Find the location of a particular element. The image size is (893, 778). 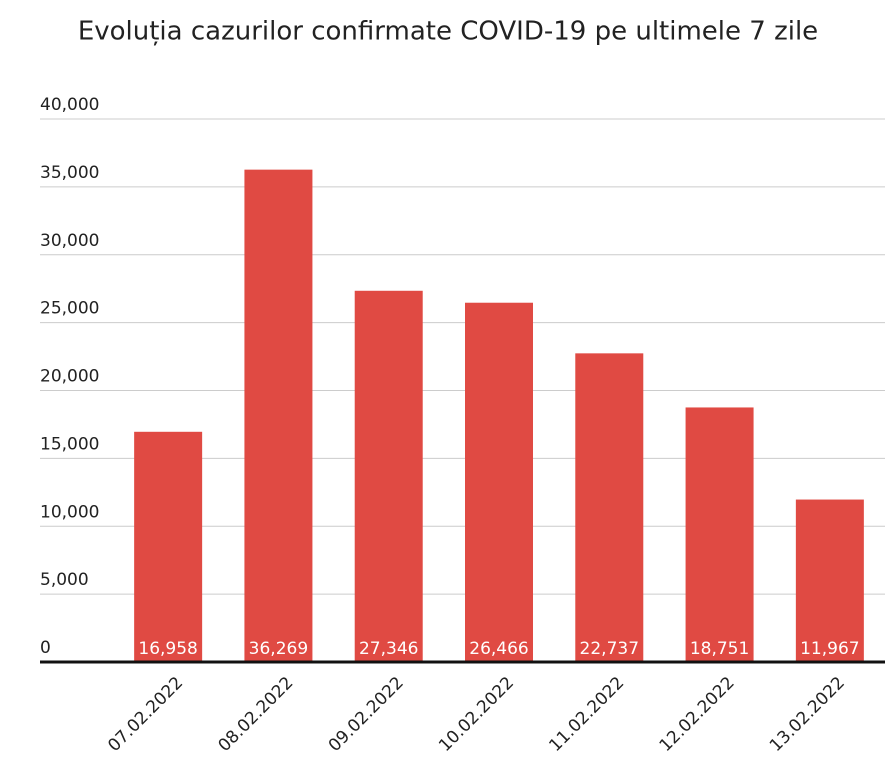

y-tick-label: 10,000 is located at coordinates (69, 512).